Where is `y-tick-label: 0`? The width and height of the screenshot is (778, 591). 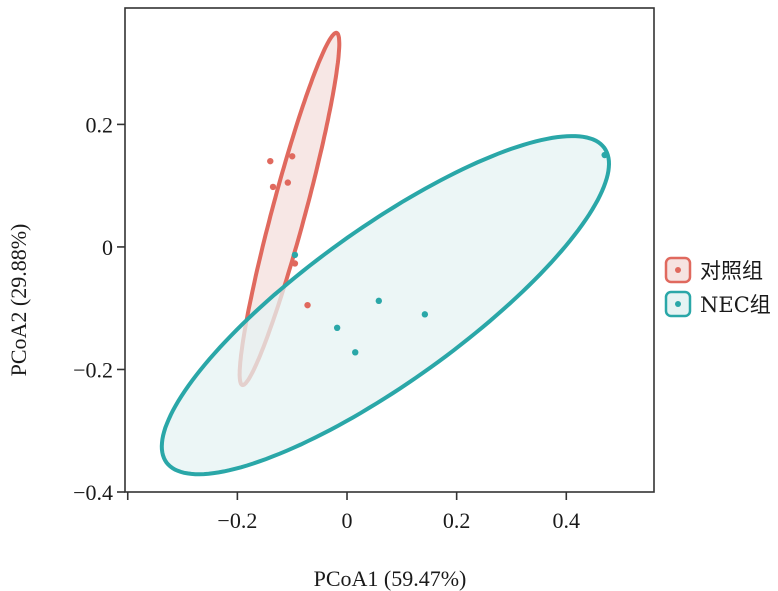
y-tick-label: 0 is located at coordinates (107, 247).